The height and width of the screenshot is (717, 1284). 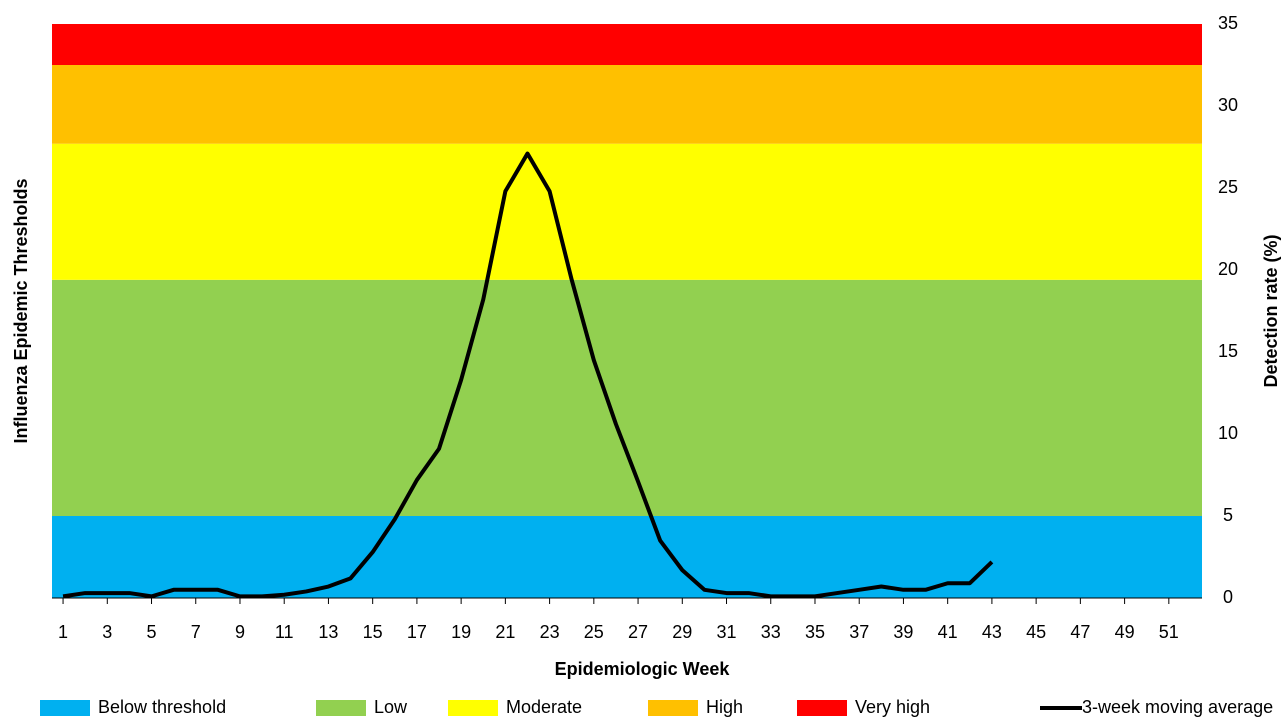 What do you see at coordinates (892, 707) in the screenshot?
I see `legend-label: Very high` at bounding box center [892, 707].